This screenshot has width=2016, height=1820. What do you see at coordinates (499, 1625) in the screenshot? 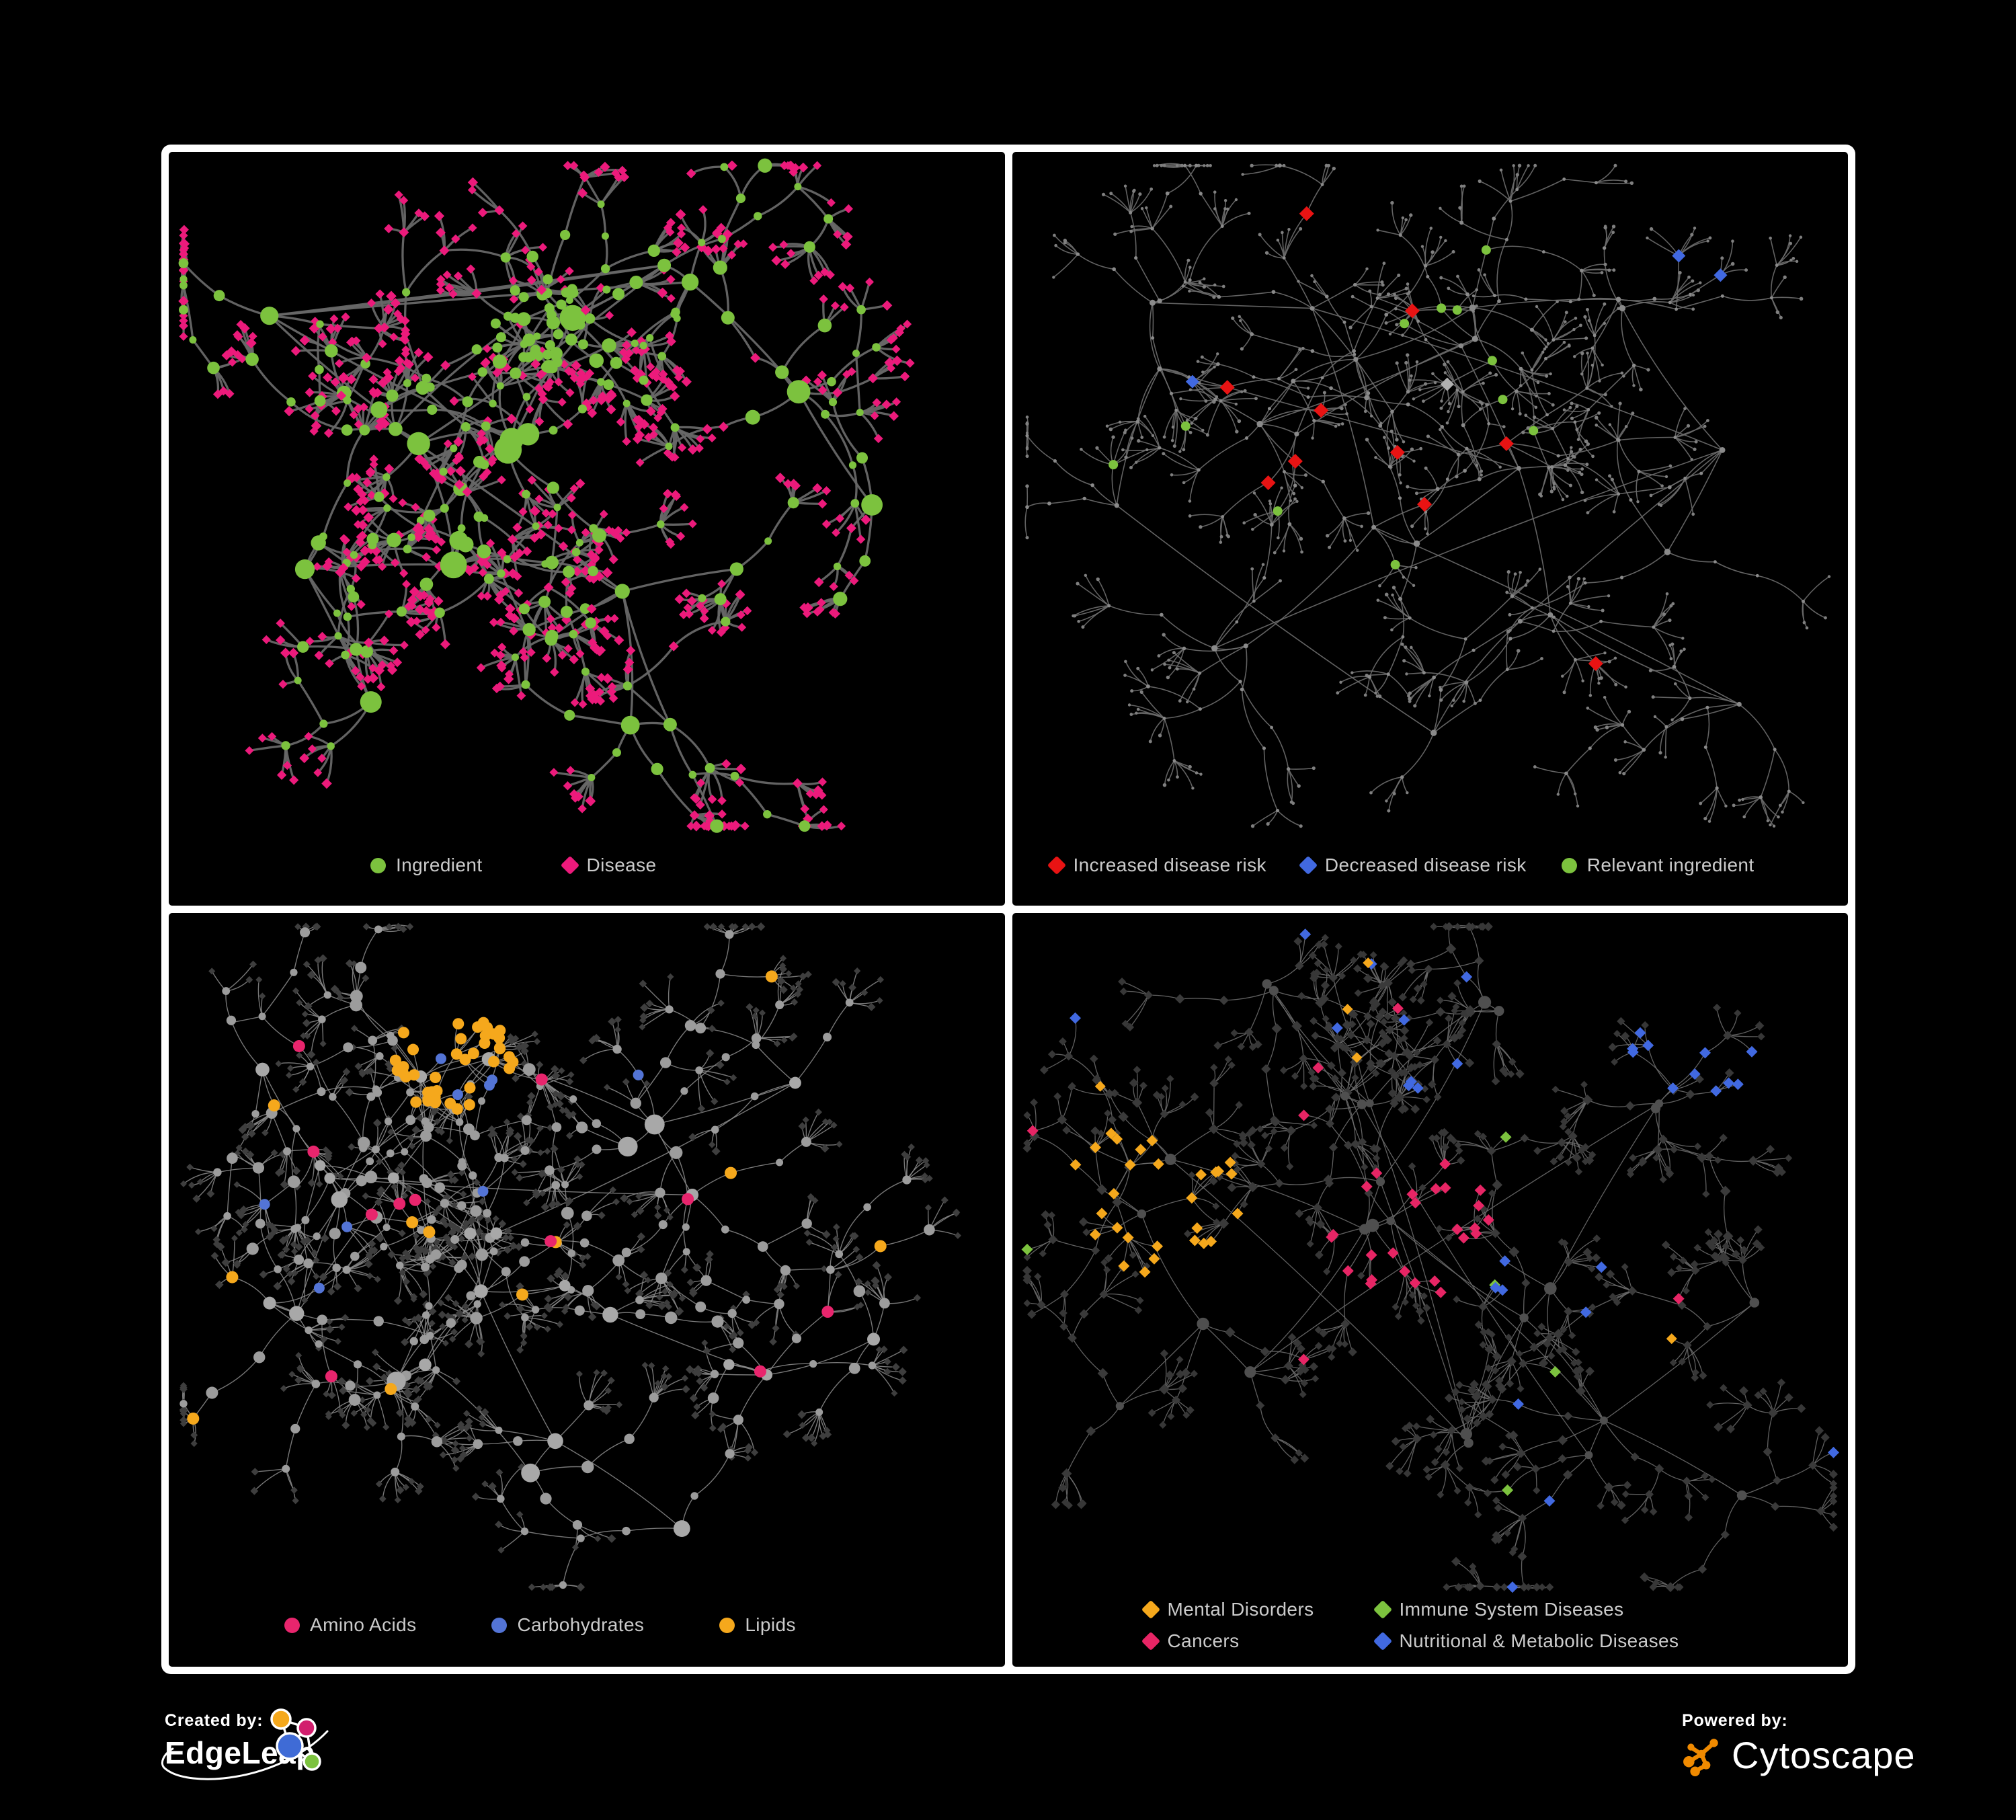
I see `carbohydrates-marker-icon` at bounding box center [499, 1625].